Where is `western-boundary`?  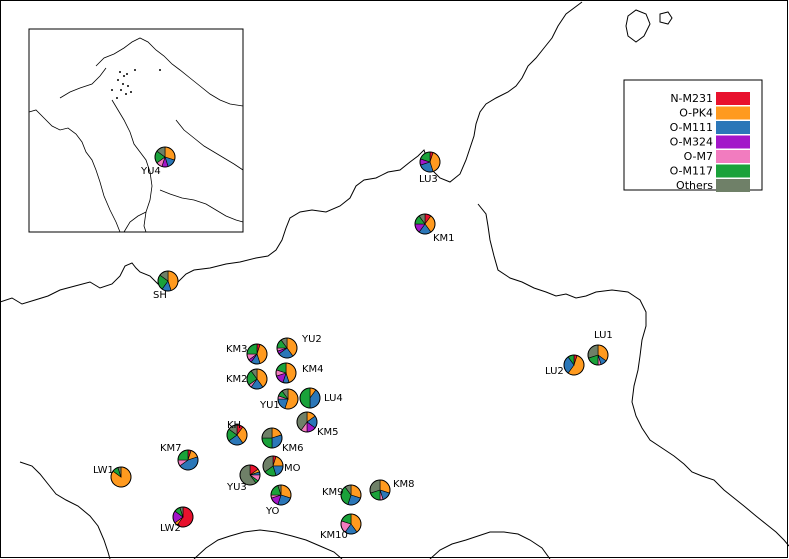 western-boundary is located at coordinates (65, 510).